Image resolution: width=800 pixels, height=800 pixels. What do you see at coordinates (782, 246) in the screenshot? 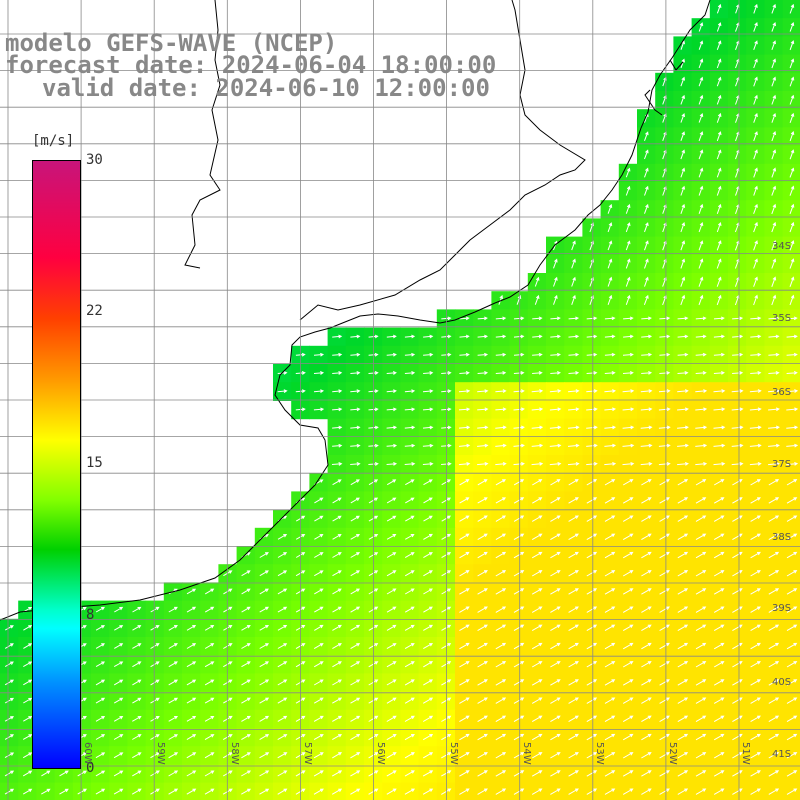
I see `lat-label-34s: 34S` at bounding box center [782, 246].